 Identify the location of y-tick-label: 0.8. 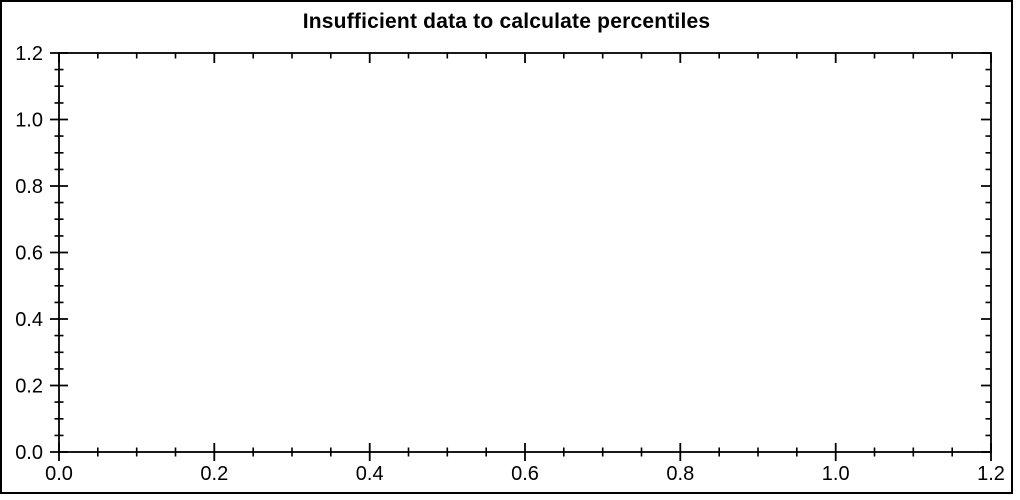
(29, 187).